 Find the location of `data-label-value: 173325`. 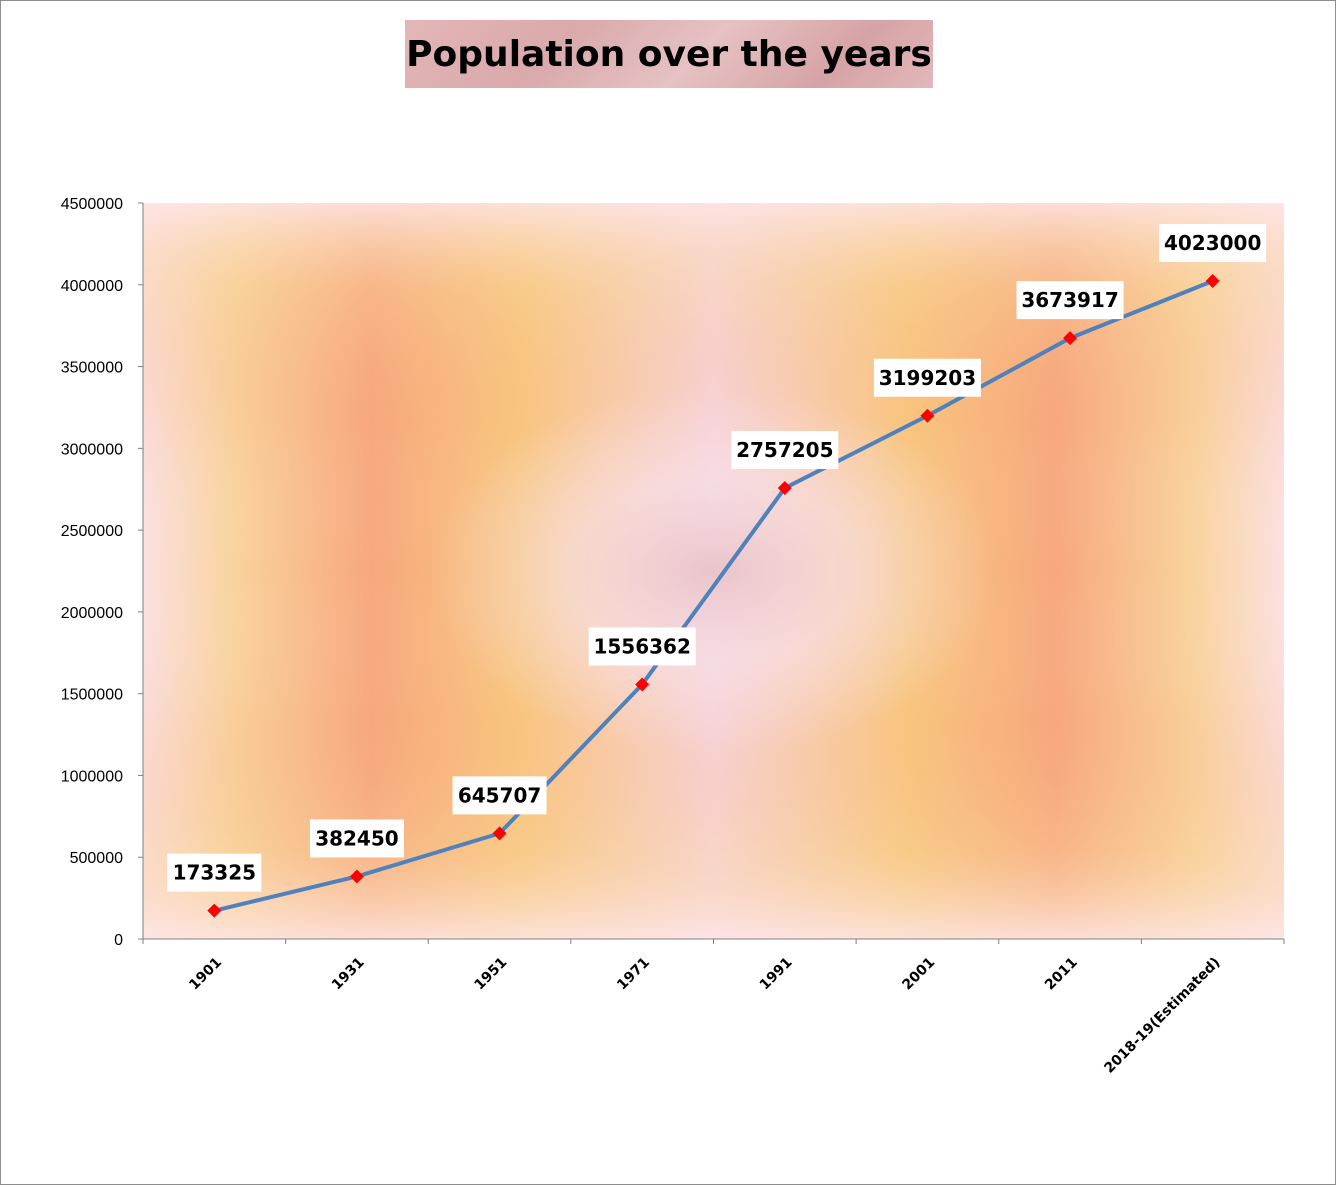

data-label-value: 173325 is located at coordinates (215, 873).